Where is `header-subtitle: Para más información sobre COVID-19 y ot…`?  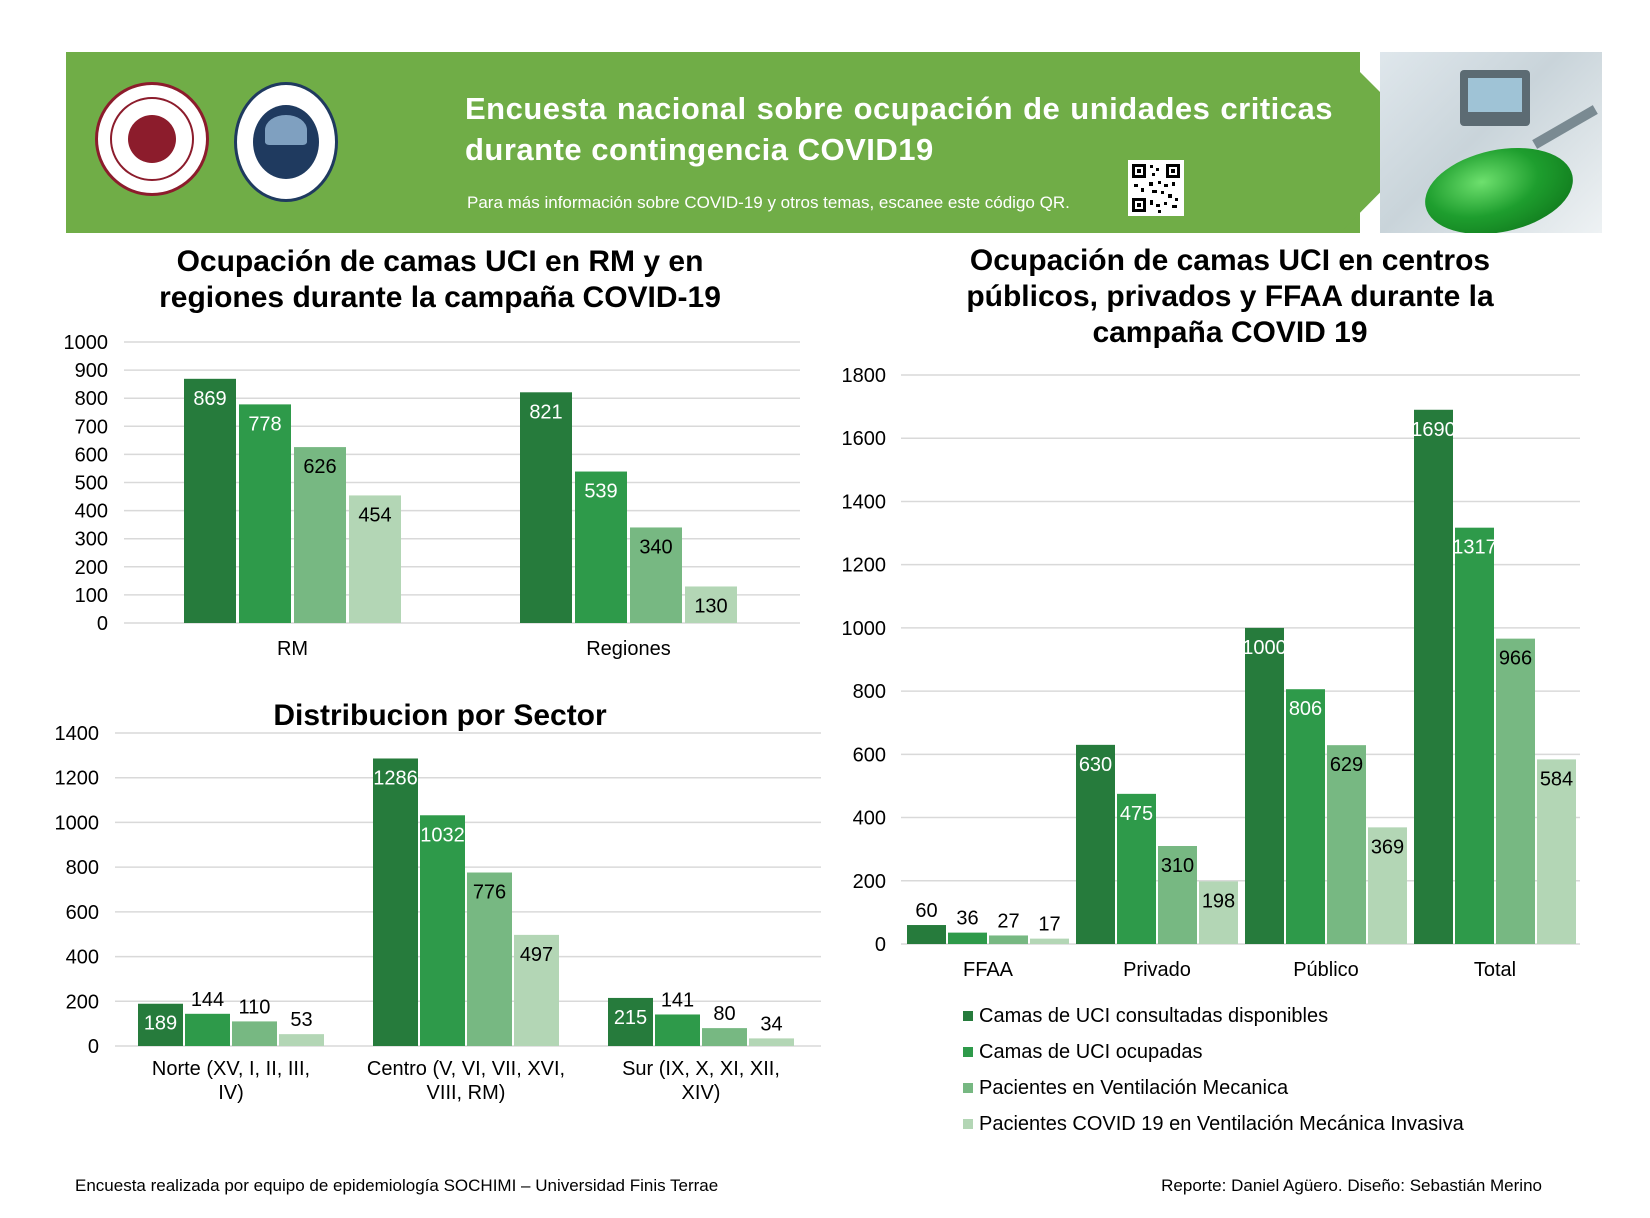 header-subtitle: Para más información sobre COVID-19 y ot… is located at coordinates (768, 202).